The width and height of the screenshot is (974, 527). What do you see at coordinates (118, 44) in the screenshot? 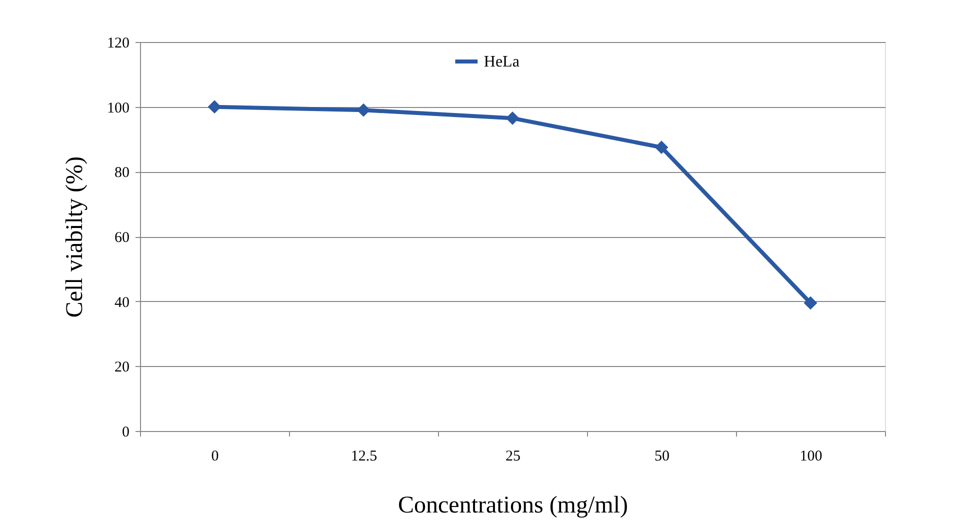
I see `y-tick-label: 120` at bounding box center [118, 44].